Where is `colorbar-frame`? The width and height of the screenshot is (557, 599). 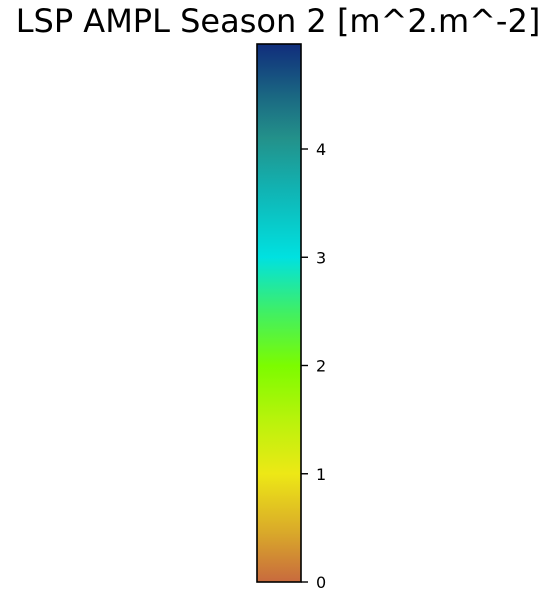 colorbar-frame is located at coordinates (279, 313).